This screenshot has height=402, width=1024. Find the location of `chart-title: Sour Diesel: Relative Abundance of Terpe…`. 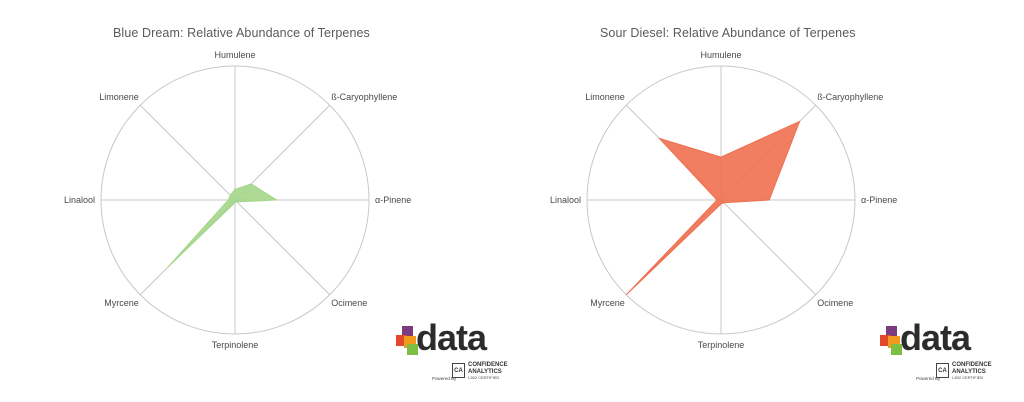

chart-title: Sour Diesel: Relative Abundance of Terpe… is located at coordinates (728, 33).